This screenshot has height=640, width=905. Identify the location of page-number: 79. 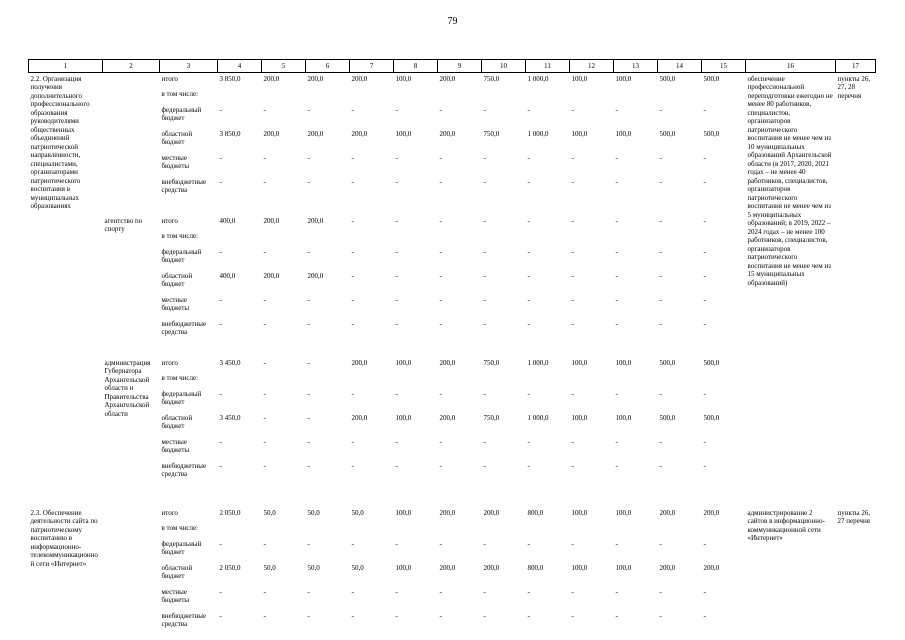
(452, 21).